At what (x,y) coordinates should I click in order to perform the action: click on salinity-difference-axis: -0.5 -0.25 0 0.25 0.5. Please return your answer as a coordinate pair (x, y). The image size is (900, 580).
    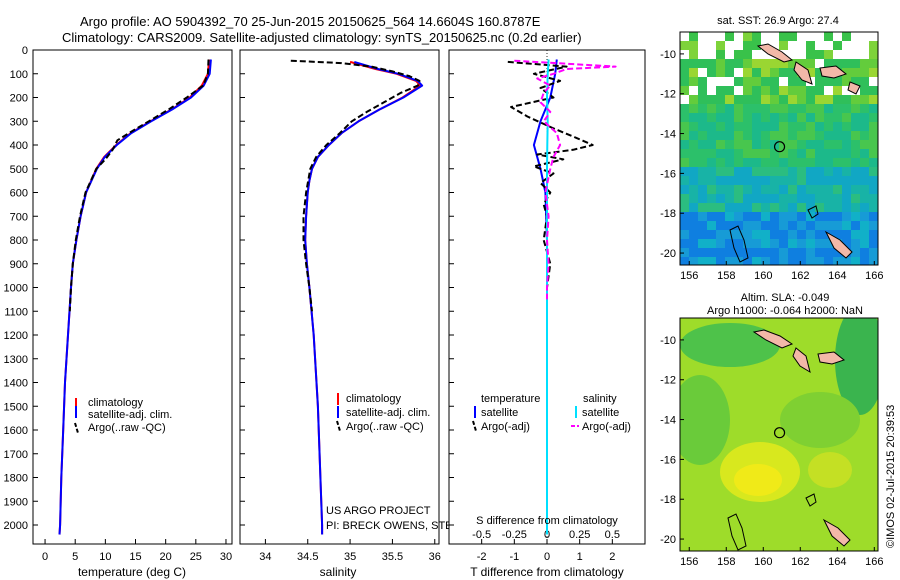
    Looking at the image, I should click on (546, 535).